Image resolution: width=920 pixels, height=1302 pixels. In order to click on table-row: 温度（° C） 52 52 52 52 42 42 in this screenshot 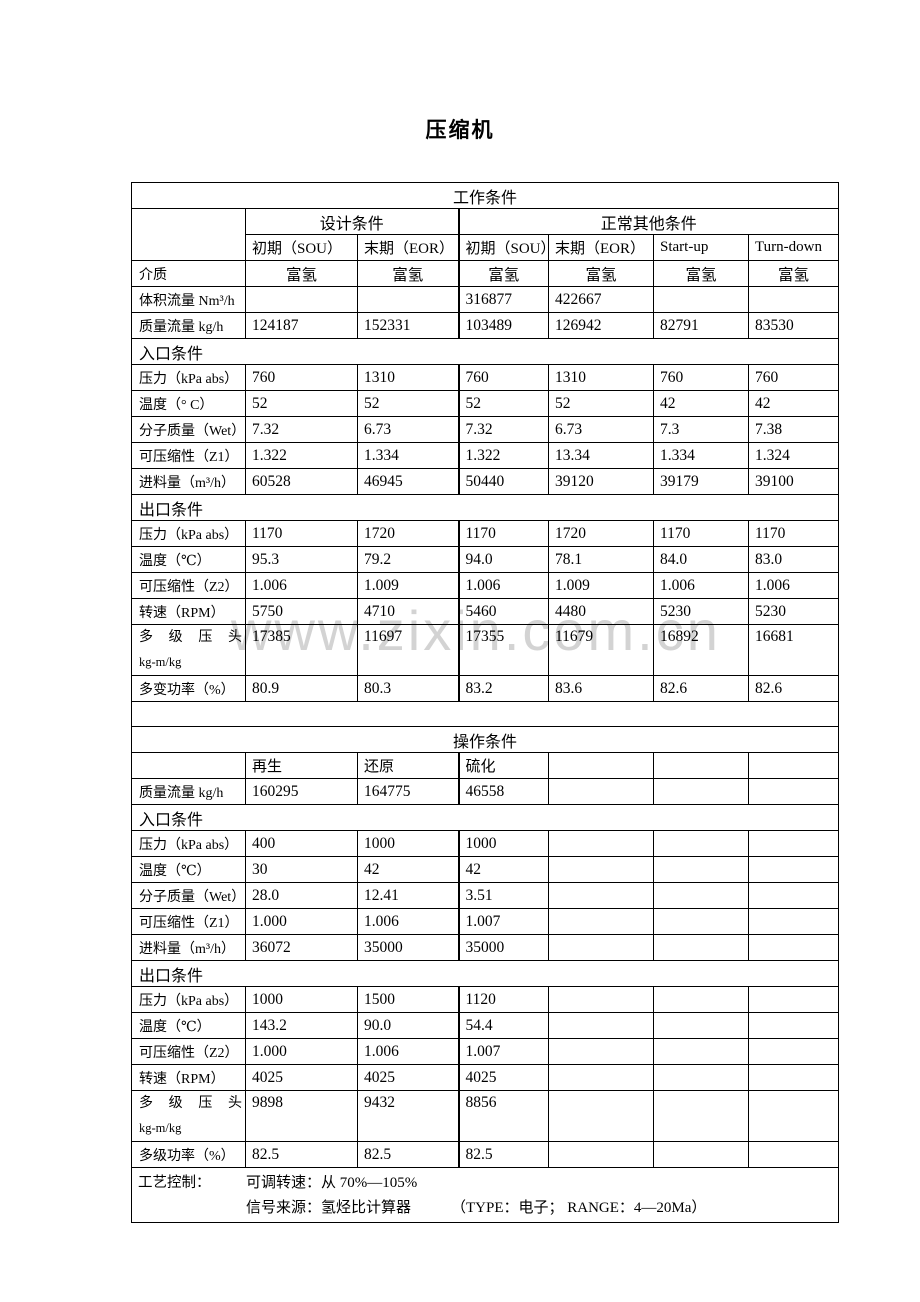, I will do `click(485, 403)`.